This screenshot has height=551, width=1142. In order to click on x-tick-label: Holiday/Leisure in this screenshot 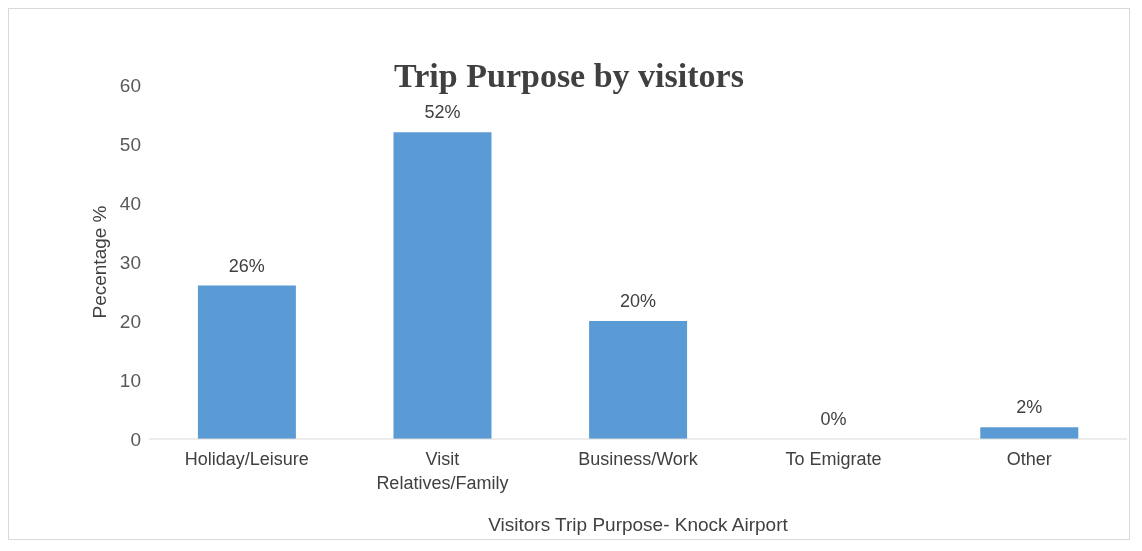, I will do `click(246, 459)`.